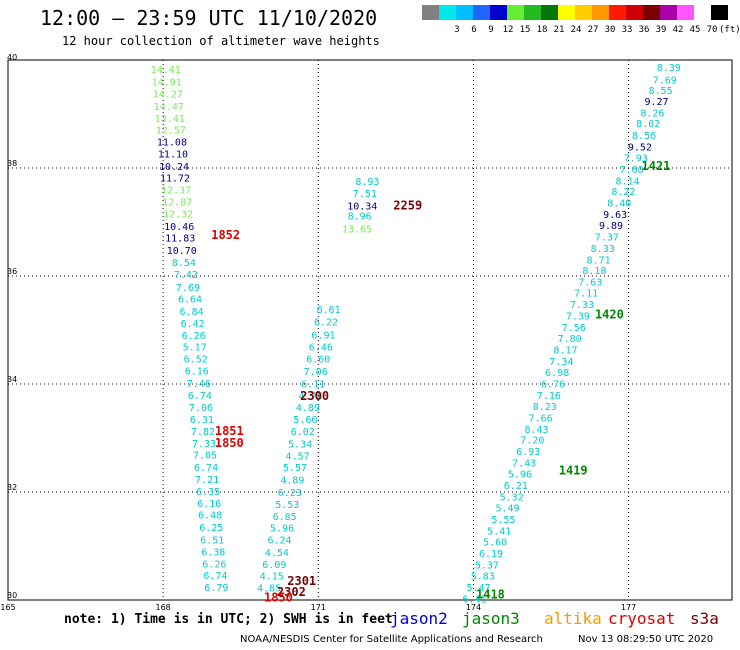  Describe the element at coordinates (512, 497) in the screenshot. I see `wave-height-value: 5.32` at that location.